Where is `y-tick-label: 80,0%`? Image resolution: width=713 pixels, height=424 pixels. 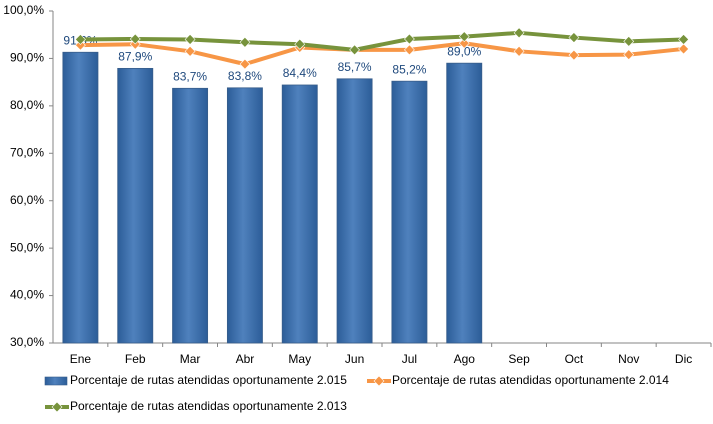
y-tick-label: 80,0% is located at coordinates (27, 105).